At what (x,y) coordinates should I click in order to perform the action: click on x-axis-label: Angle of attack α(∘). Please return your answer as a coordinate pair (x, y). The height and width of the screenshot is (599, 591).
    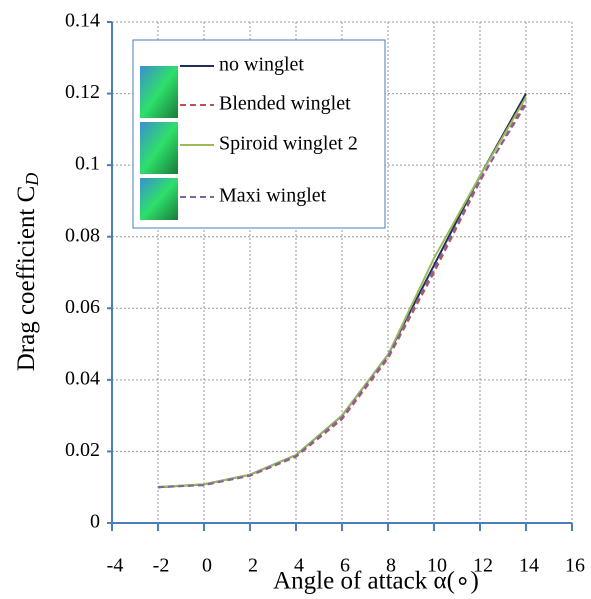
    Looking at the image, I should click on (376, 581).